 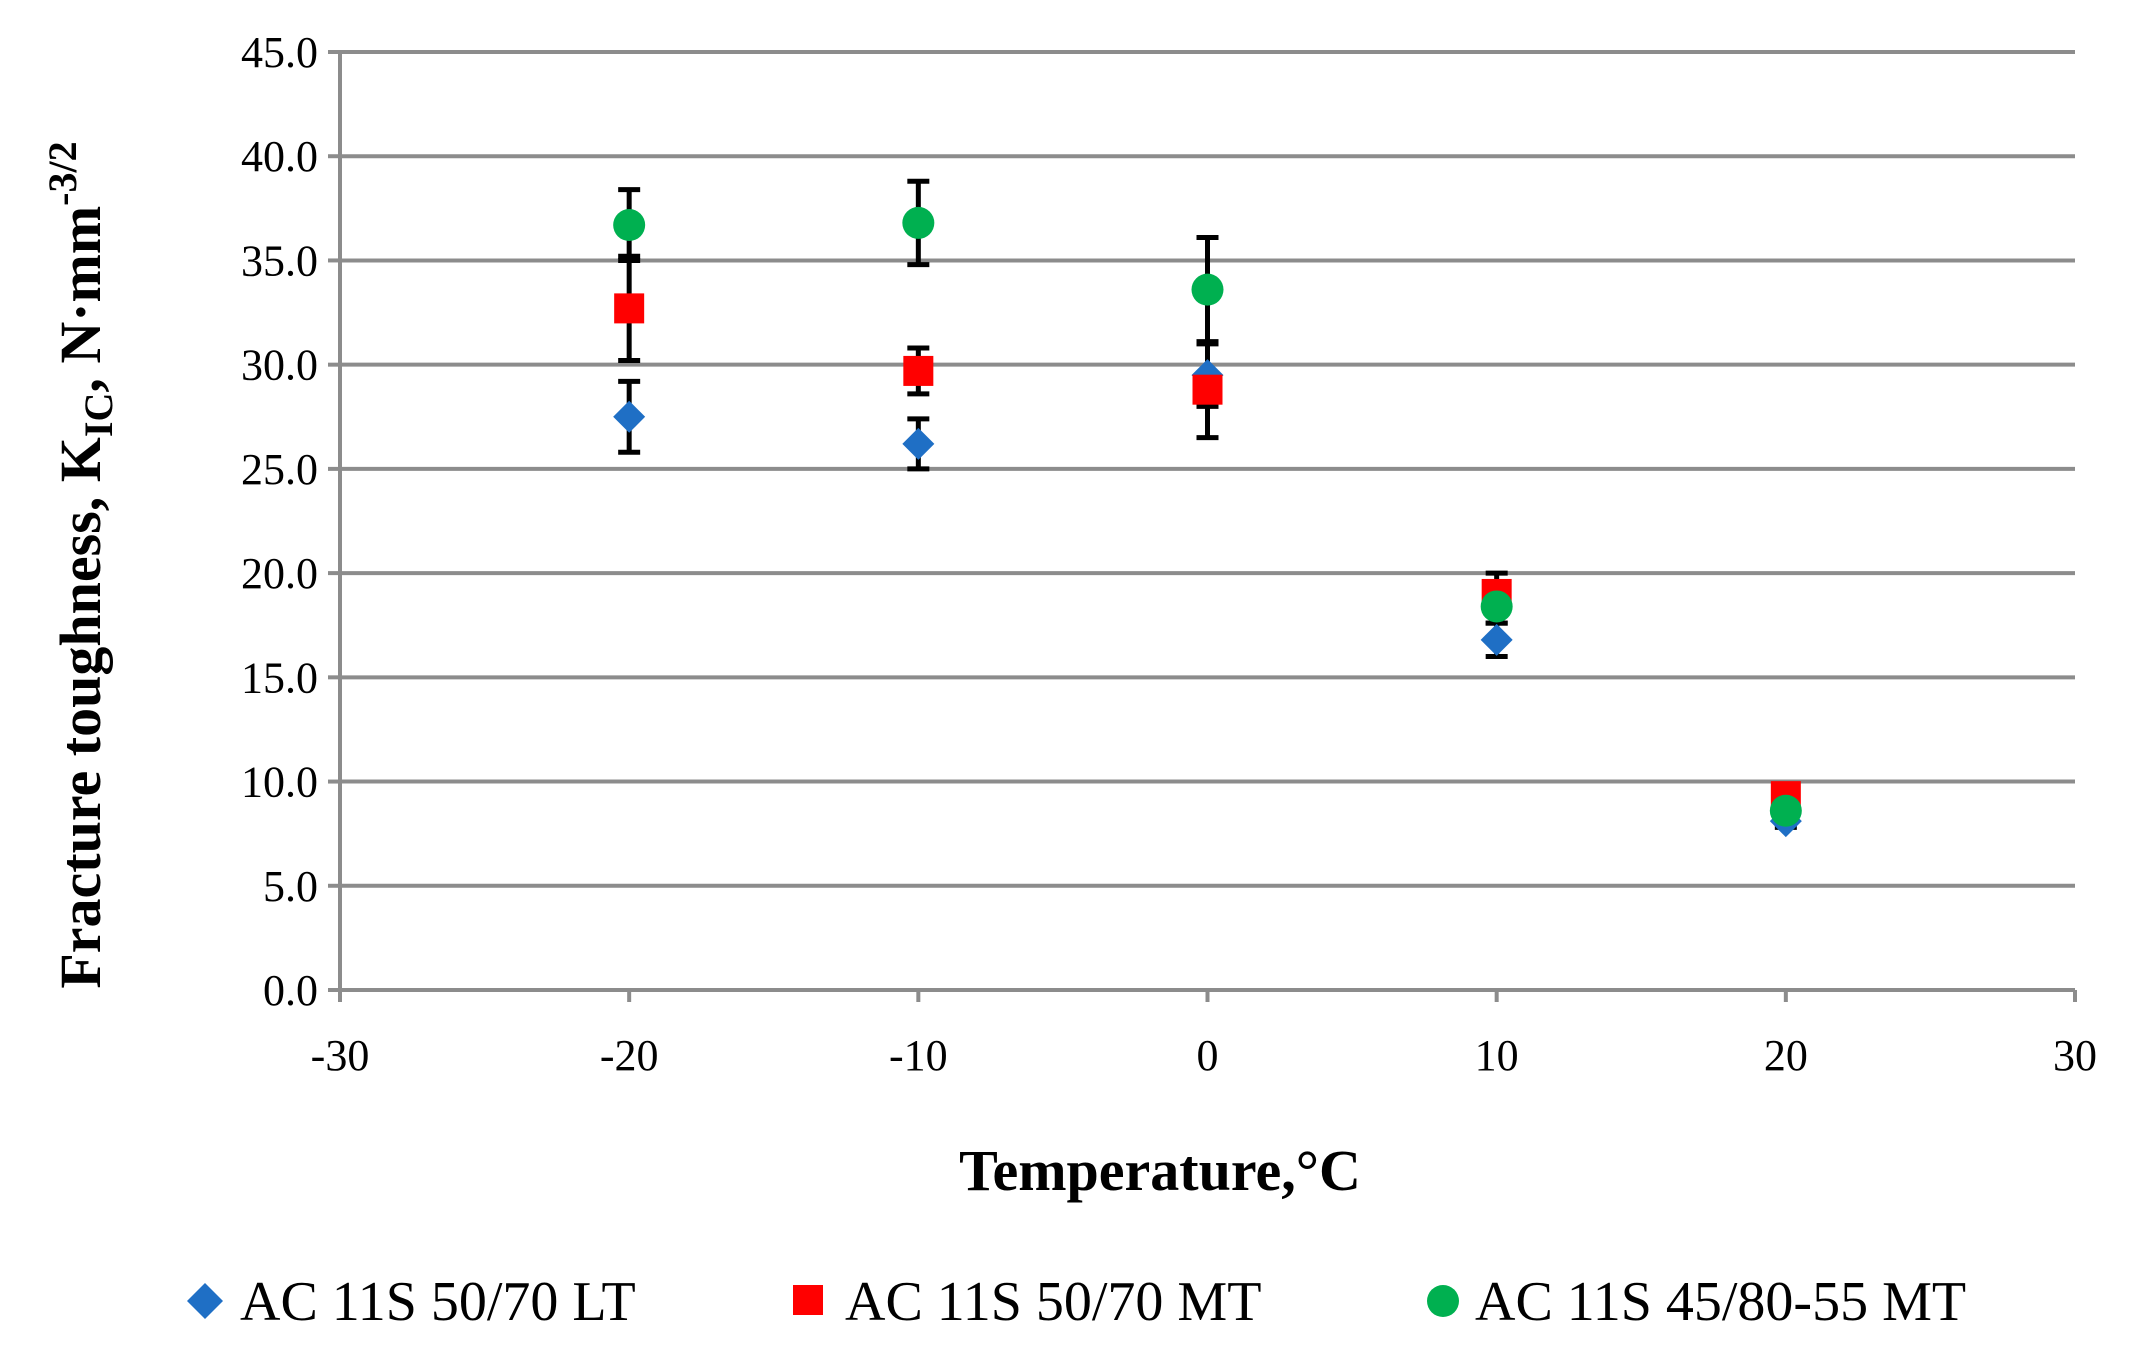 What do you see at coordinates (1208, 1055) in the screenshot?
I see `x-tick-label: 0` at bounding box center [1208, 1055].